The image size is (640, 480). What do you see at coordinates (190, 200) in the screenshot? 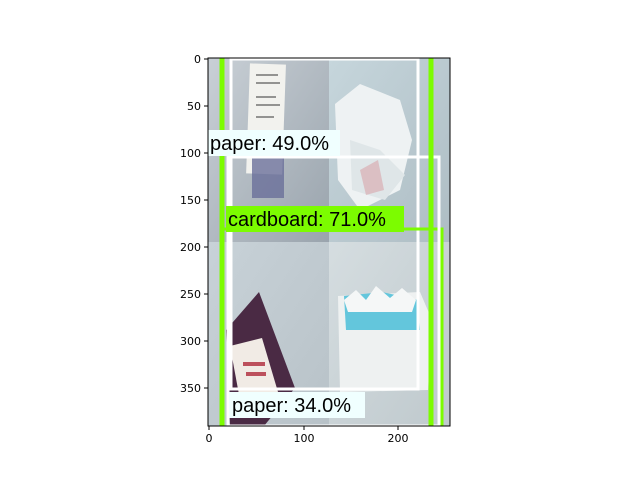
I see `y-tick-label: 150` at bounding box center [190, 200].